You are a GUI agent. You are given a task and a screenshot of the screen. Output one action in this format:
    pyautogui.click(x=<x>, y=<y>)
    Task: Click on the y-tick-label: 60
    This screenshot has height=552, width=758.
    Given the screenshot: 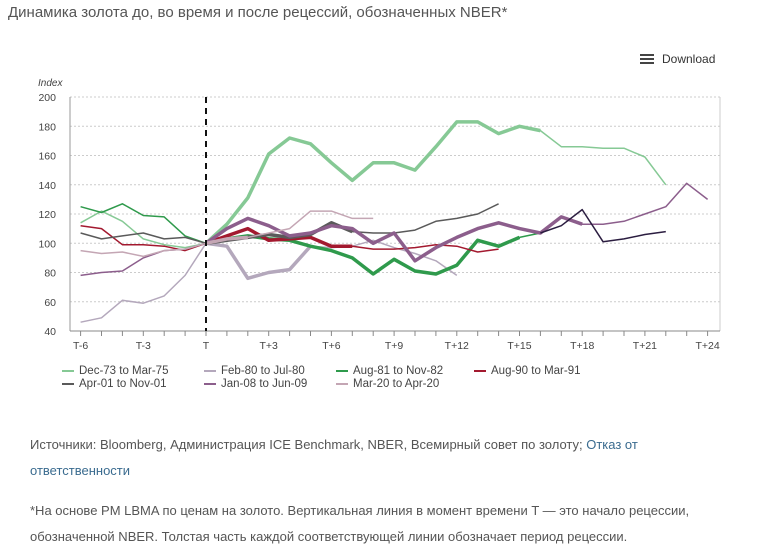 What is the action you would take?
    pyautogui.click(x=50, y=303)
    